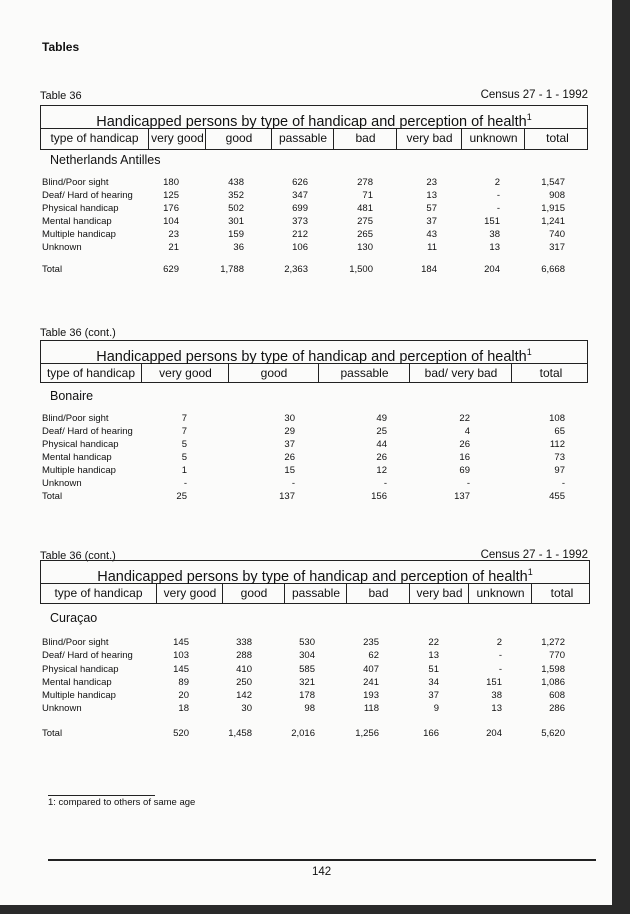 The image size is (630, 914). Describe the element at coordinates (464, 418) in the screenshot. I see `table-row-value: 22` at that location.